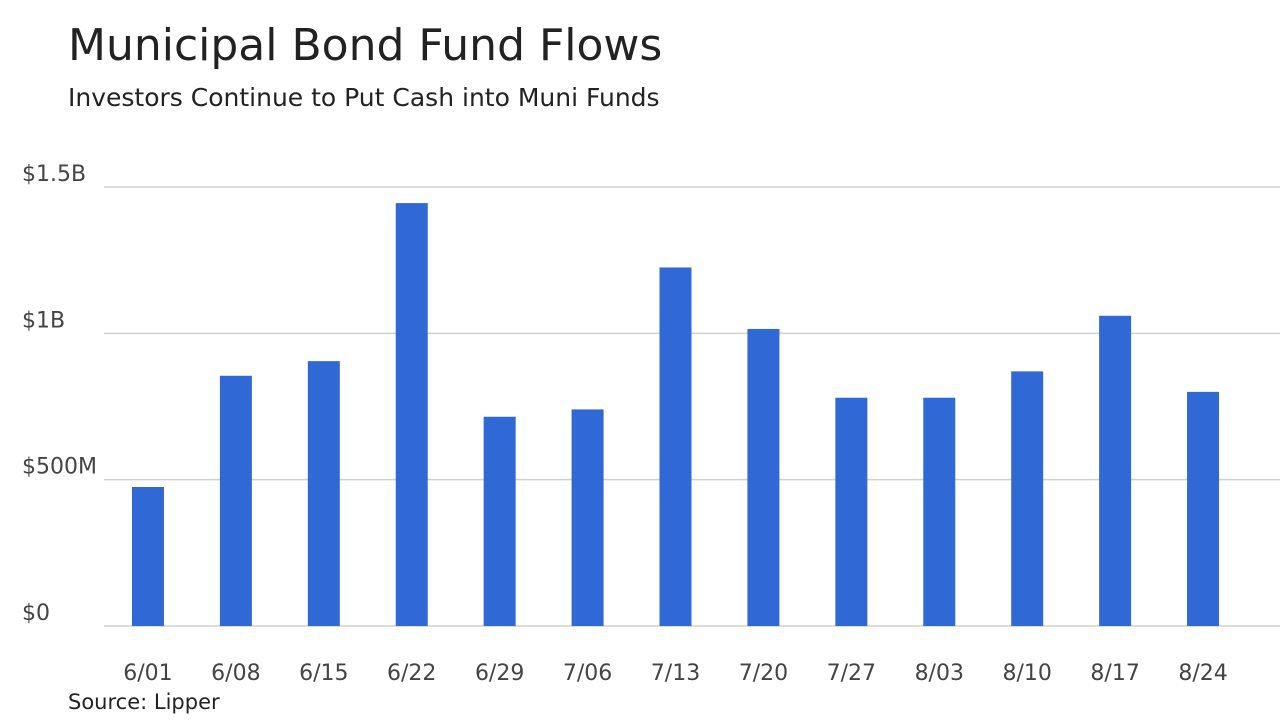 This screenshot has width=1280, height=720. What do you see at coordinates (43, 320) in the screenshot?
I see `y-tick-label: $1B` at bounding box center [43, 320].